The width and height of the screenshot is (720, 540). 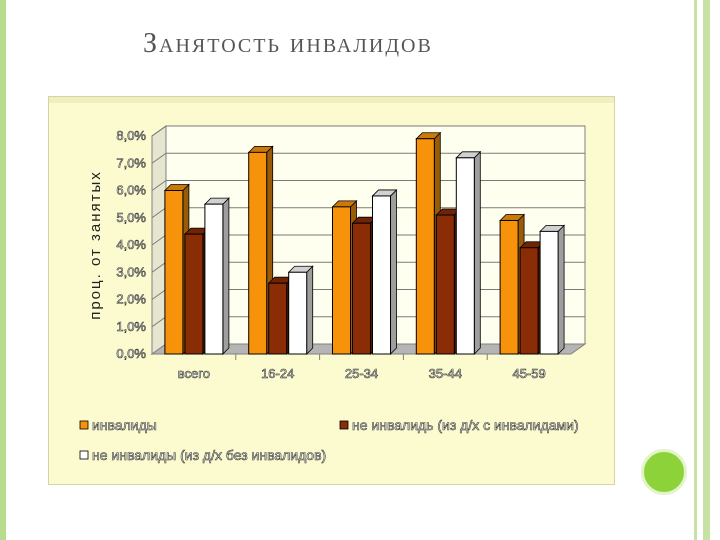 I want to click on x-tick-label: 25-34, so click(x=361, y=373).